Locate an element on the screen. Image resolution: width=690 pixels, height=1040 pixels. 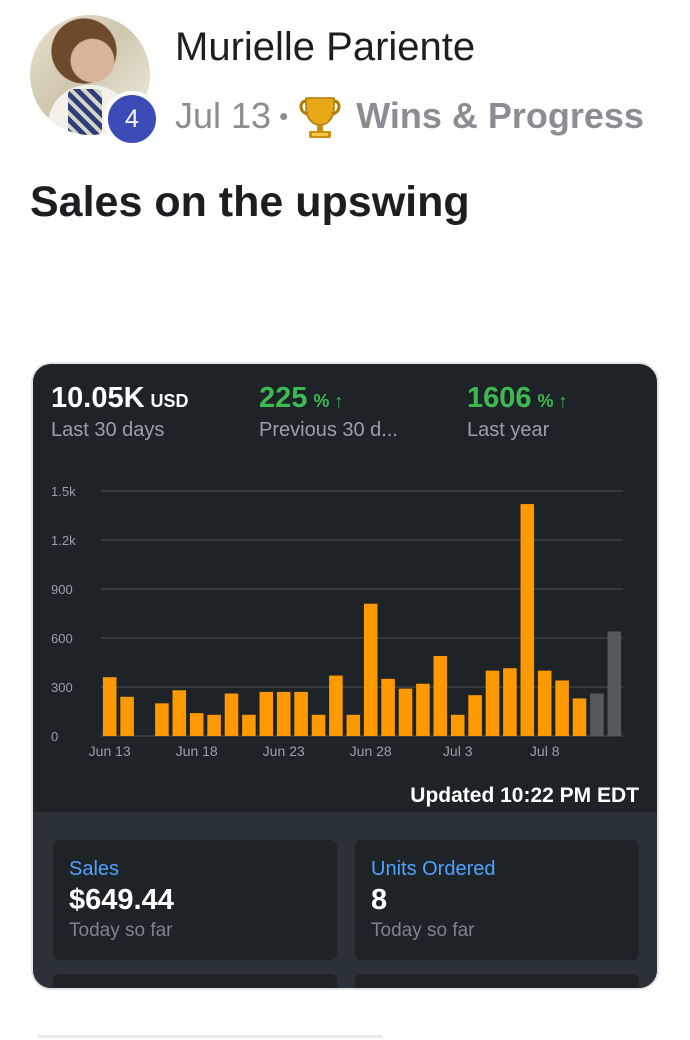
trophy-icon is located at coordinates (320, 117).